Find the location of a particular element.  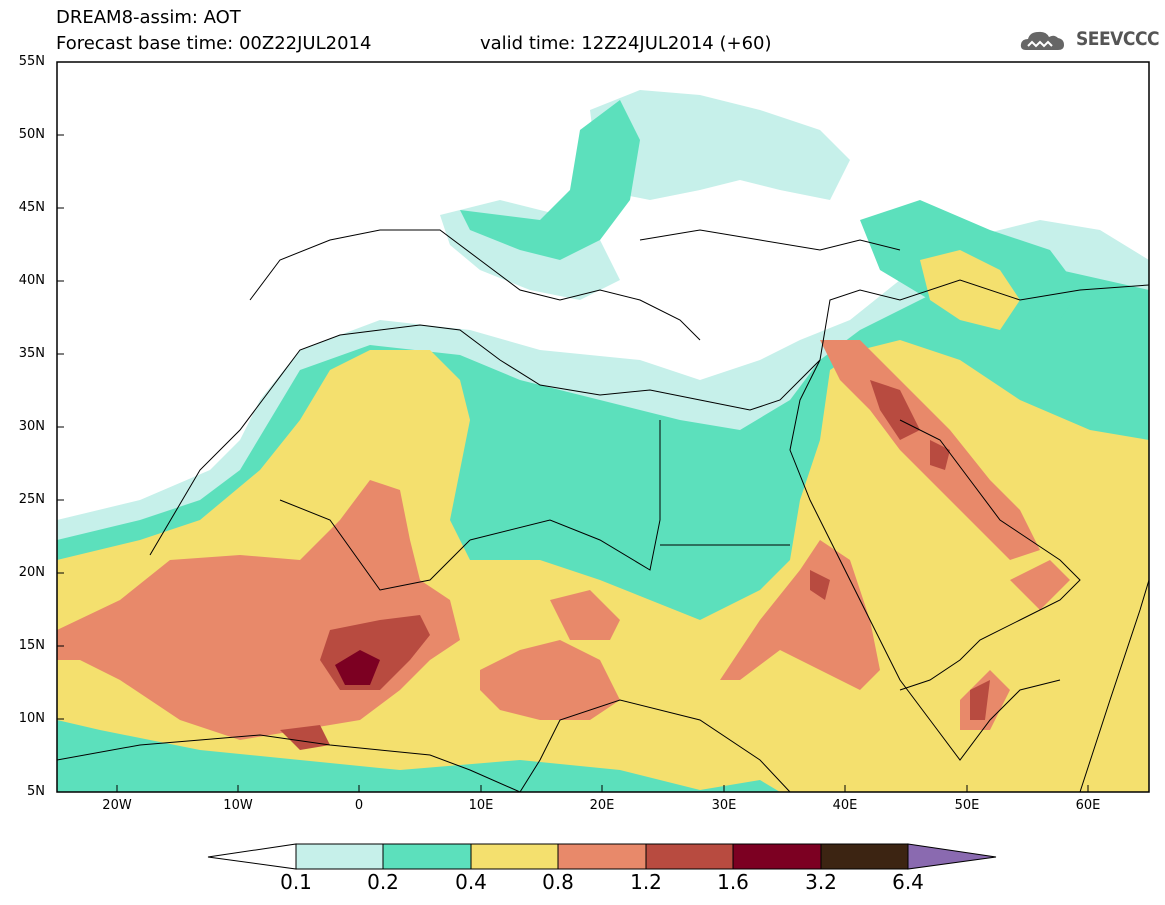

lat-label: 45N is located at coordinates (31, 207).